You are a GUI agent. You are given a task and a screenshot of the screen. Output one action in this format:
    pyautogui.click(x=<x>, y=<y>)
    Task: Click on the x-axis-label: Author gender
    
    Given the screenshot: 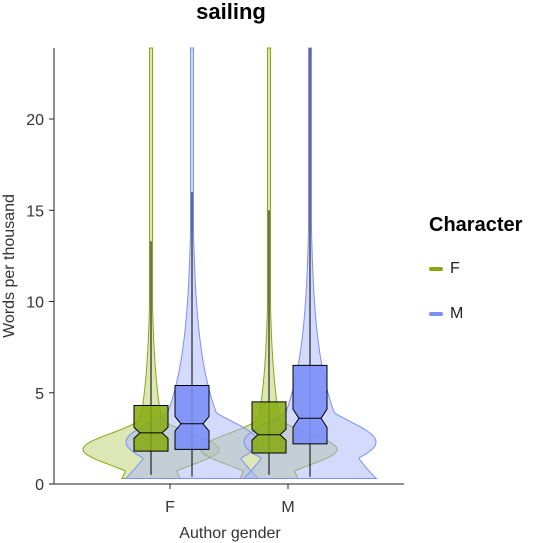 What is the action you would take?
    pyautogui.click(x=230, y=533)
    